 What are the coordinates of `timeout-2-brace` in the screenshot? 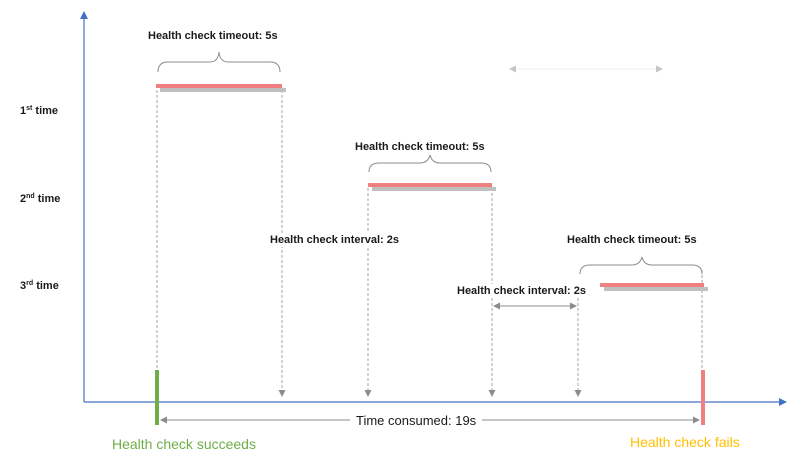 It's located at (430, 163).